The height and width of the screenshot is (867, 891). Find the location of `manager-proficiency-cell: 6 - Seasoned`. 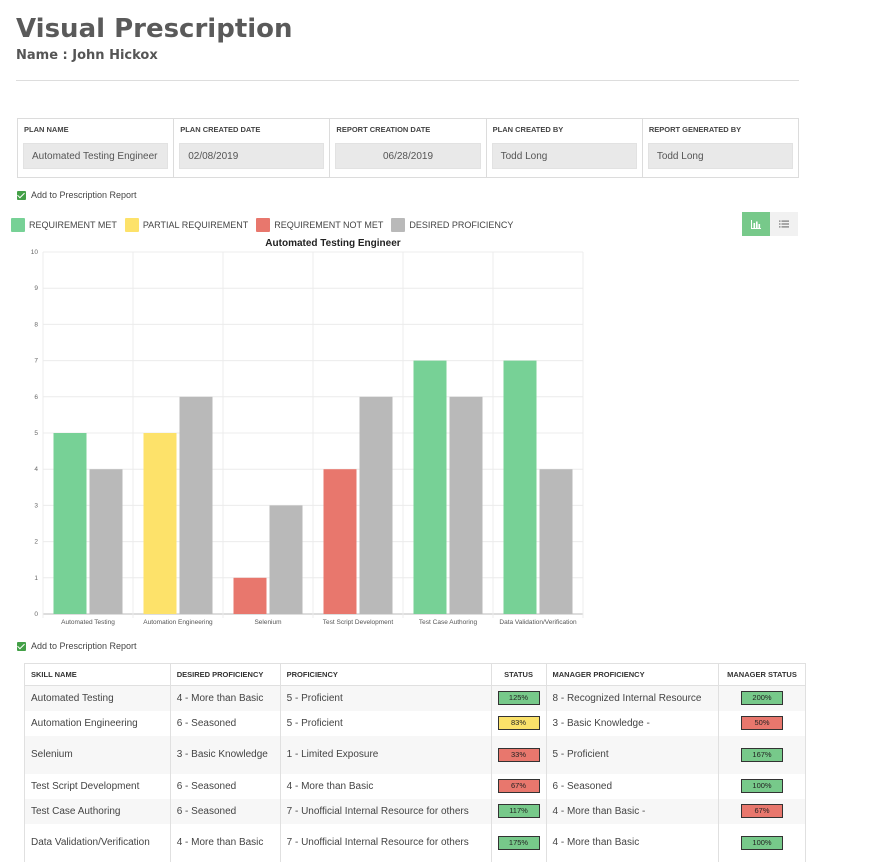

manager-proficiency-cell: 6 - Seasoned is located at coordinates (632, 786).